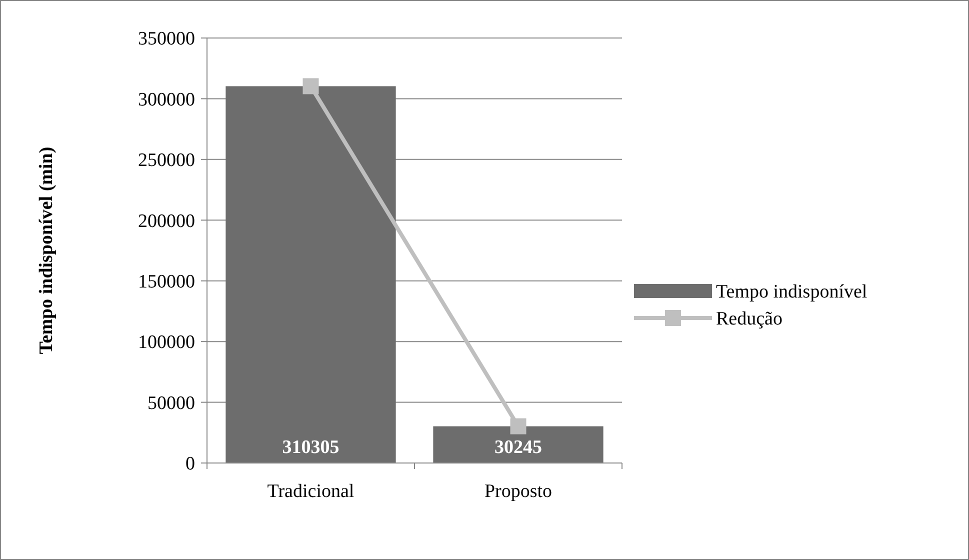  I want to click on data-label: 30245, so click(518, 447).